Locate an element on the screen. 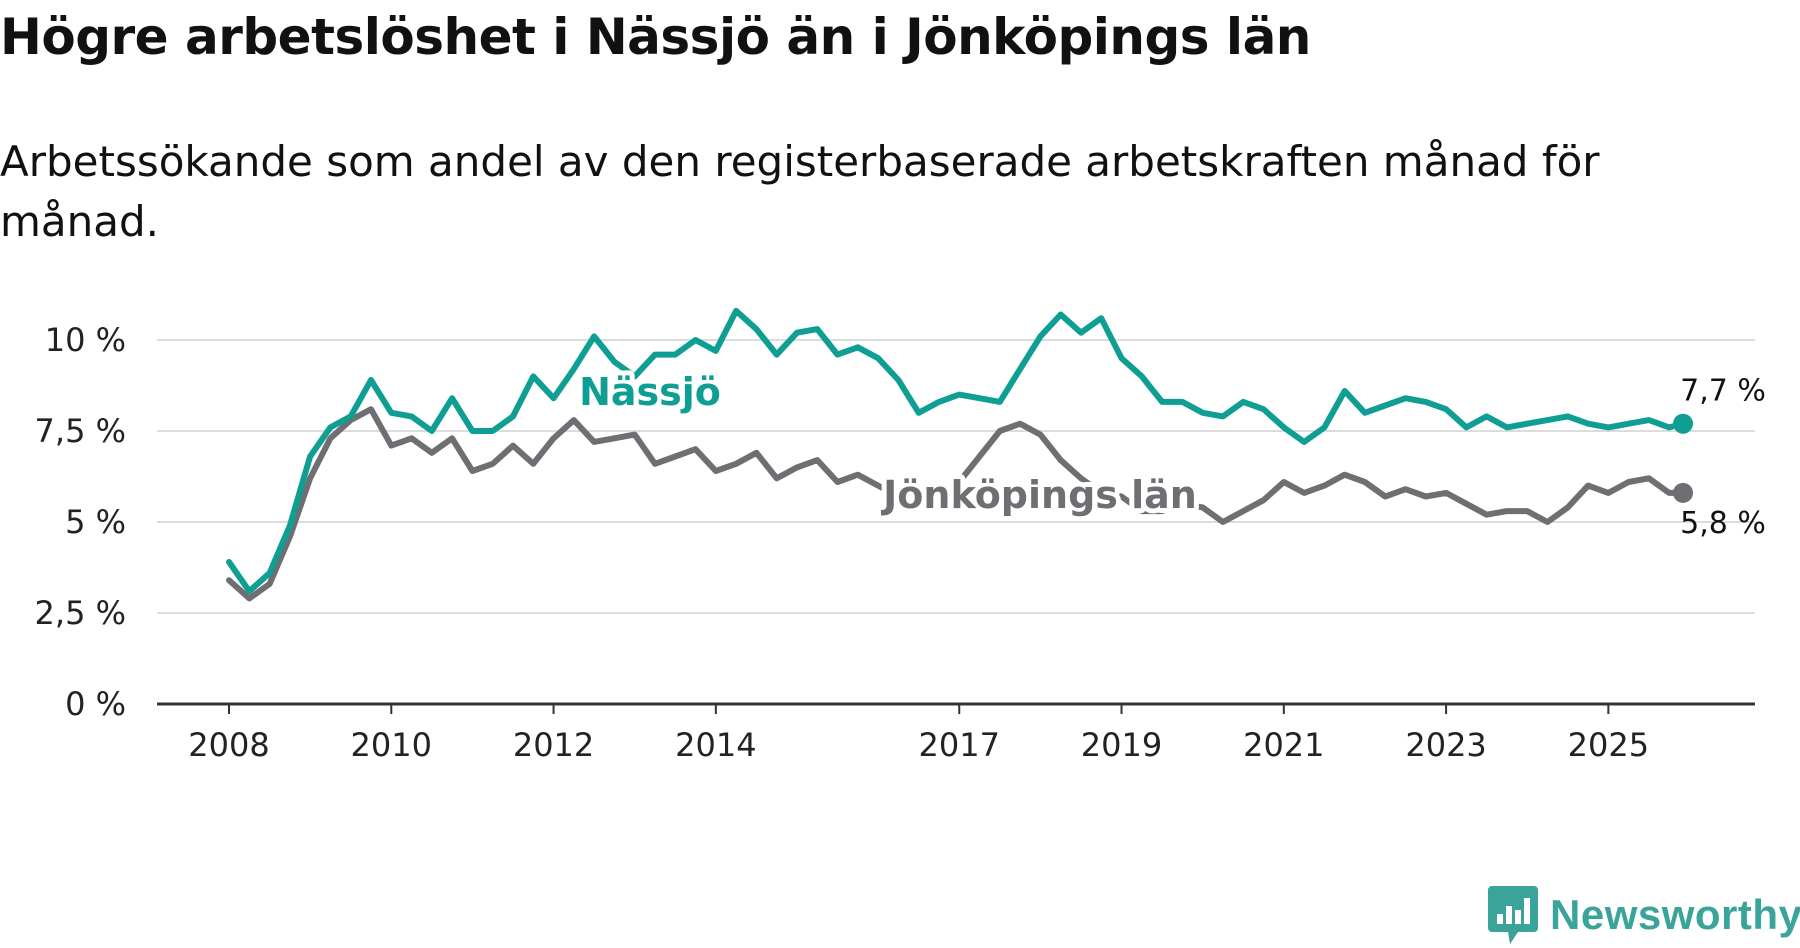 This screenshot has height=948, width=1800. series-name-label: Jönköpings län is located at coordinates (1038, 495).